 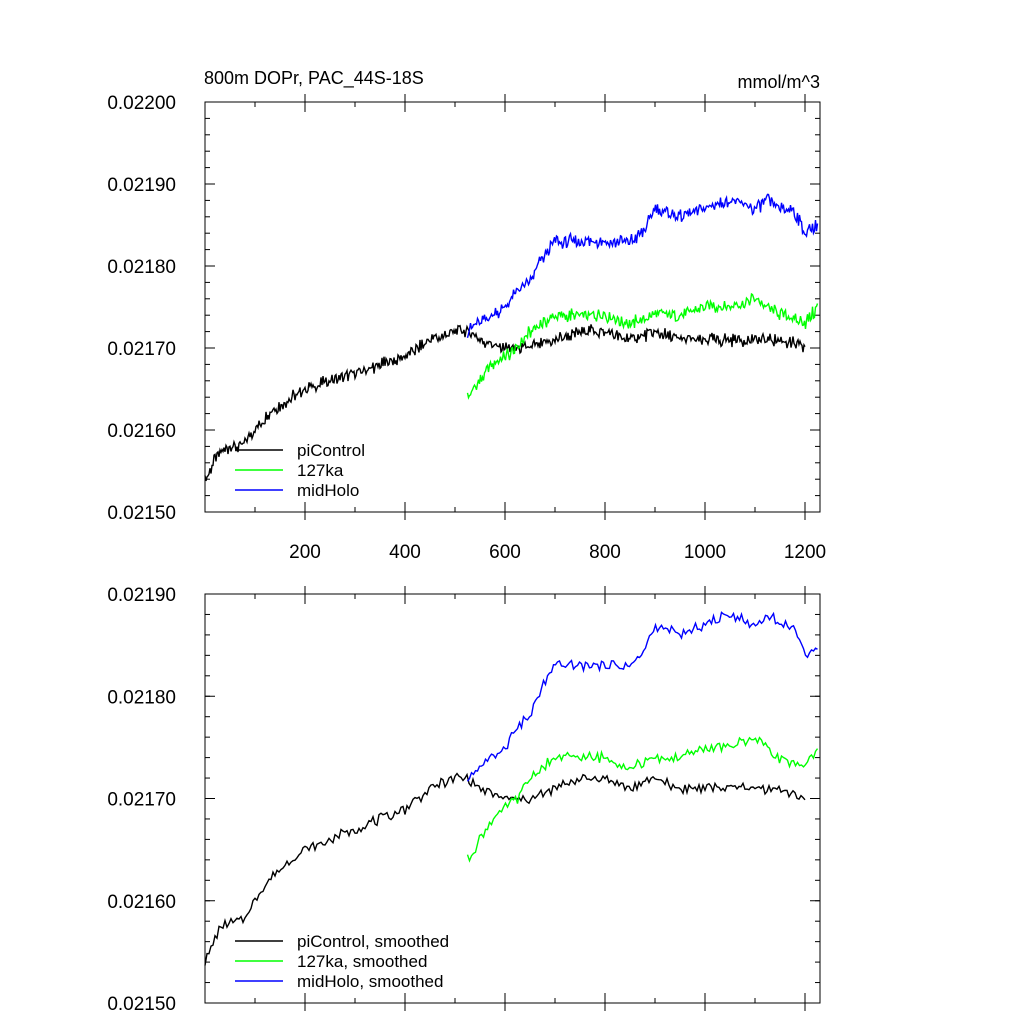 I want to click on legend-label: 127ka, smoothed, so click(x=362, y=961).